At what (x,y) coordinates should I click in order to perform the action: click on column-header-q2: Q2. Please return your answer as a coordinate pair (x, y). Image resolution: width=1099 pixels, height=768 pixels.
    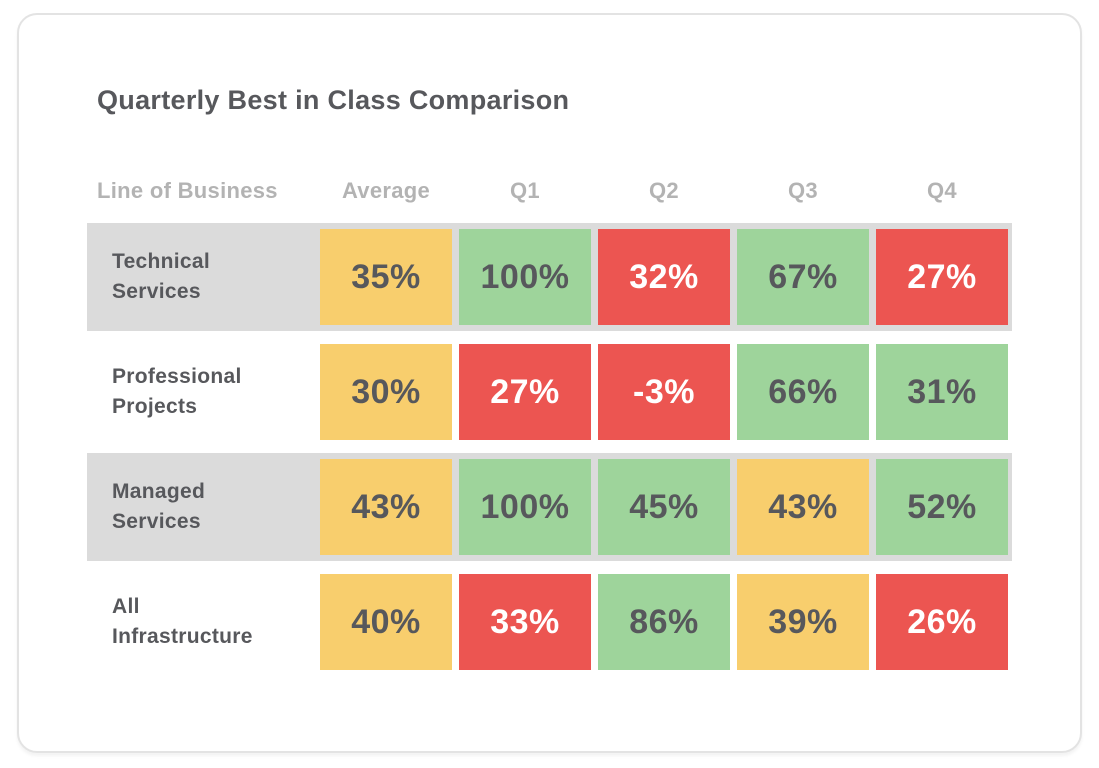
    Looking at the image, I should click on (664, 190).